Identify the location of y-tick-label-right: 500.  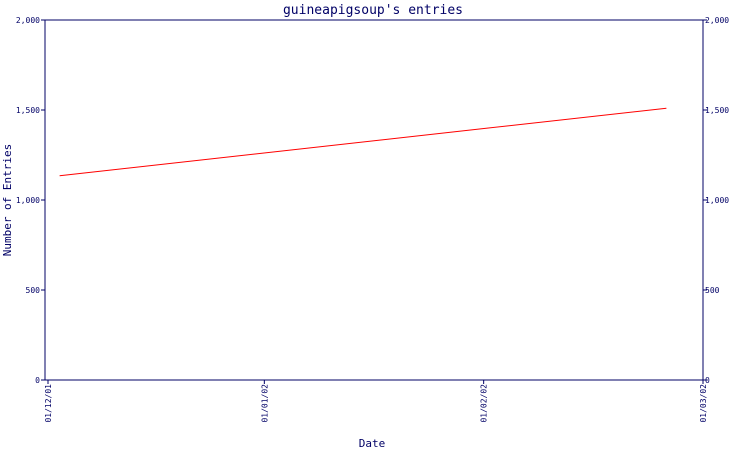
(712, 290).